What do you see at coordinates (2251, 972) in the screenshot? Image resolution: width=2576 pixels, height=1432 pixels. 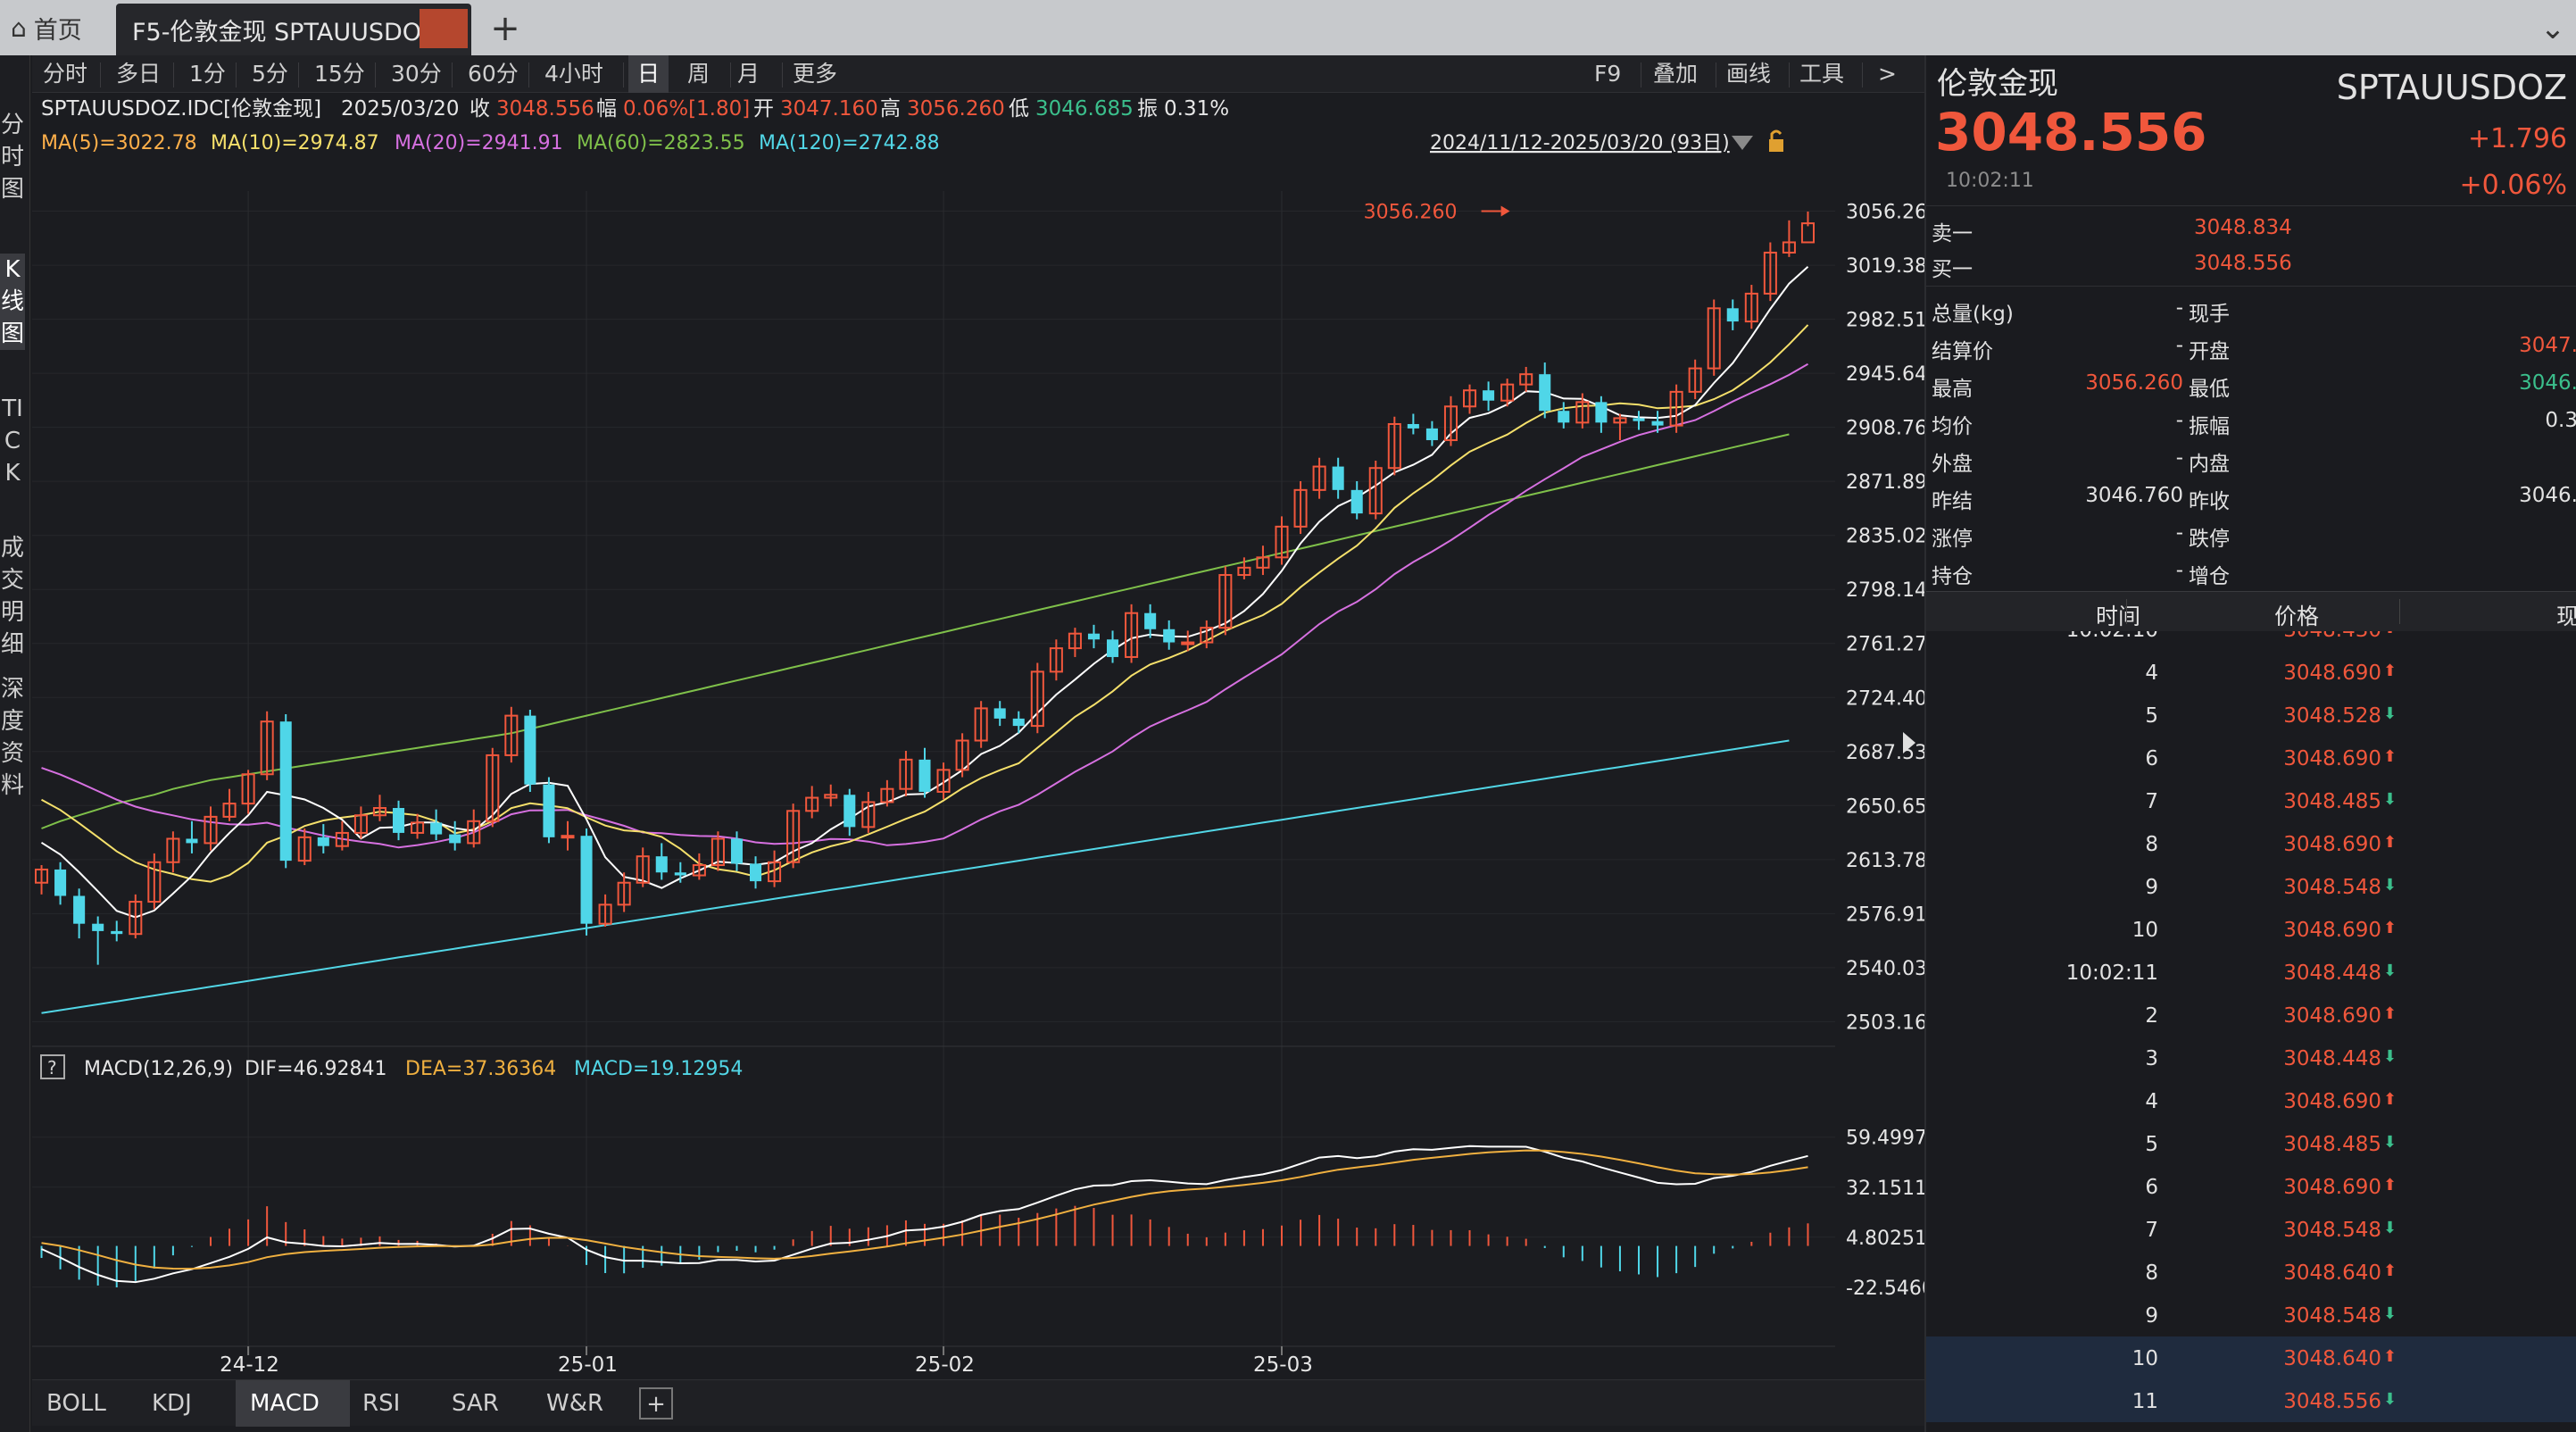 I see `tick-row: 10:02:11 3048.448 ⬇` at bounding box center [2251, 972].